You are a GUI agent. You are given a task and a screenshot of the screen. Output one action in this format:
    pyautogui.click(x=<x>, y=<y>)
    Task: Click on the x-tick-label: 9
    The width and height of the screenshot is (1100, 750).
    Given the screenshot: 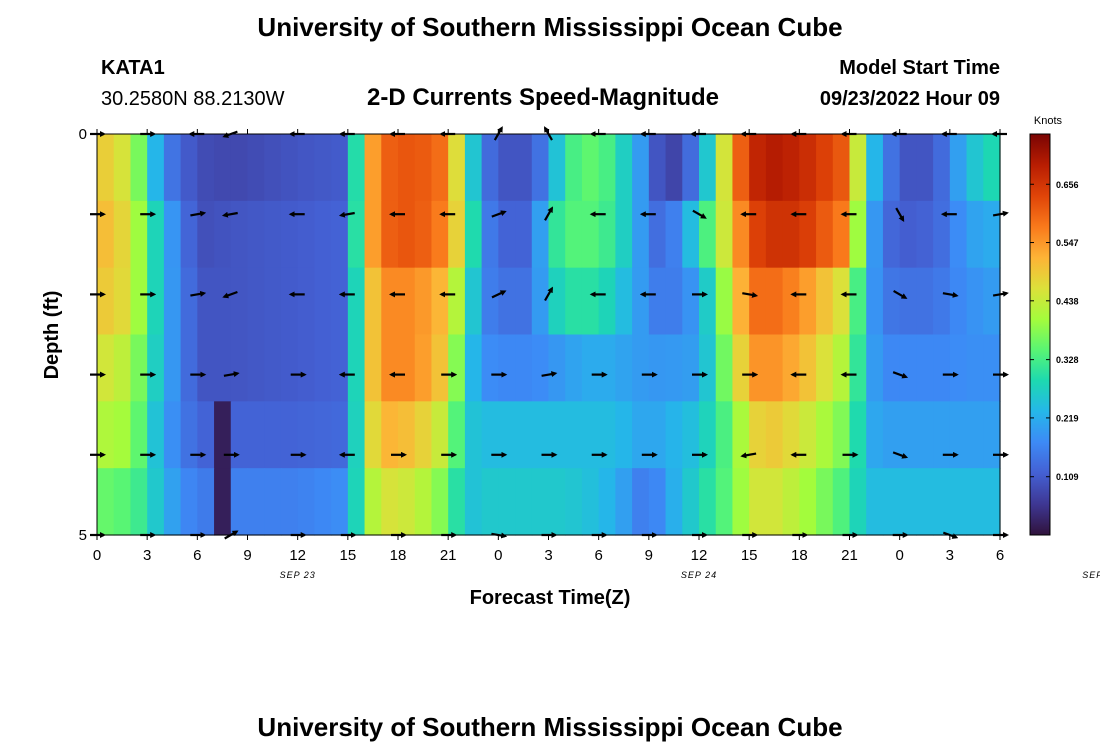 What is the action you would take?
    pyautogui.click(x=649, y=555)
    